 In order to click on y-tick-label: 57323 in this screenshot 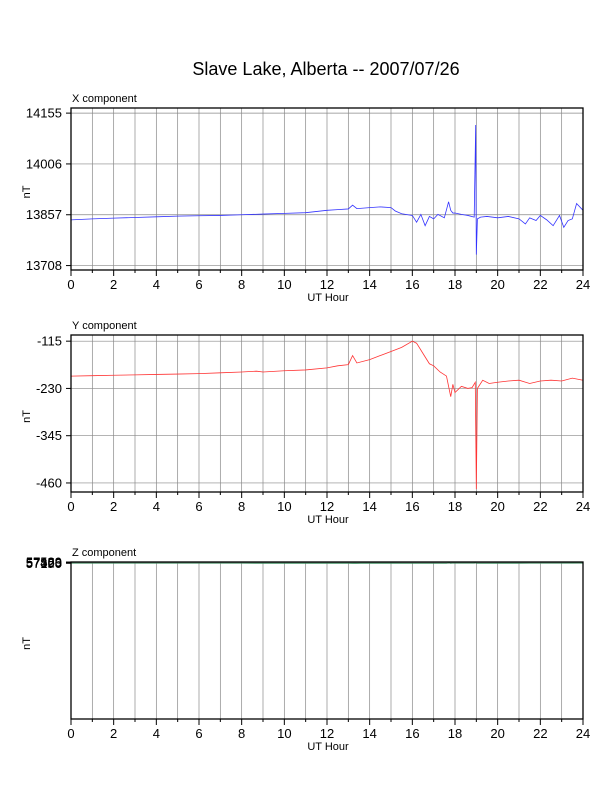, I will do `click(44, 562)`.